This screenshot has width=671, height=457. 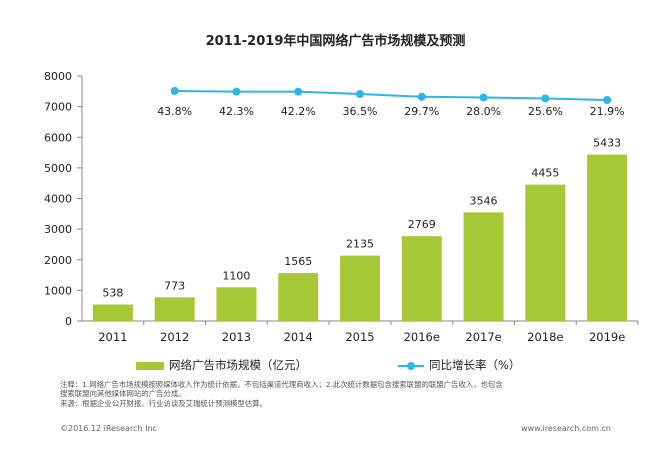 I want to click on bar-value-label: 5433, so click(x=607, y=143).